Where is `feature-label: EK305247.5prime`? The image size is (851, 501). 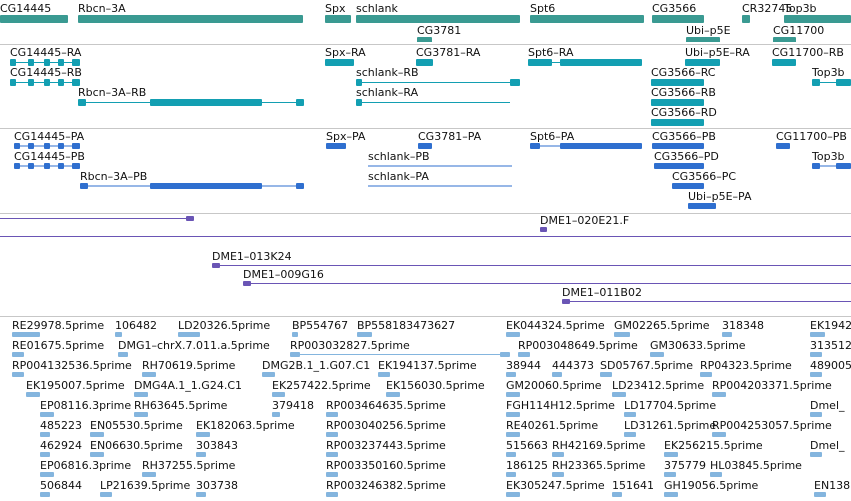 feature-label: EK305247.5prime is located at coordinates (555, 485).